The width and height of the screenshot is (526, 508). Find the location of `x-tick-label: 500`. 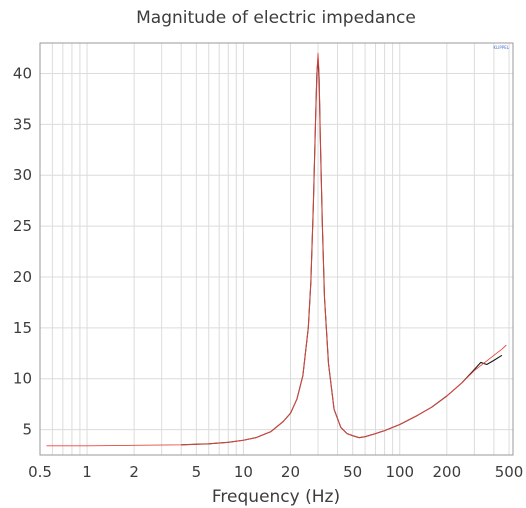

x-tick-label: 500 is located at coordinates (509, 472).